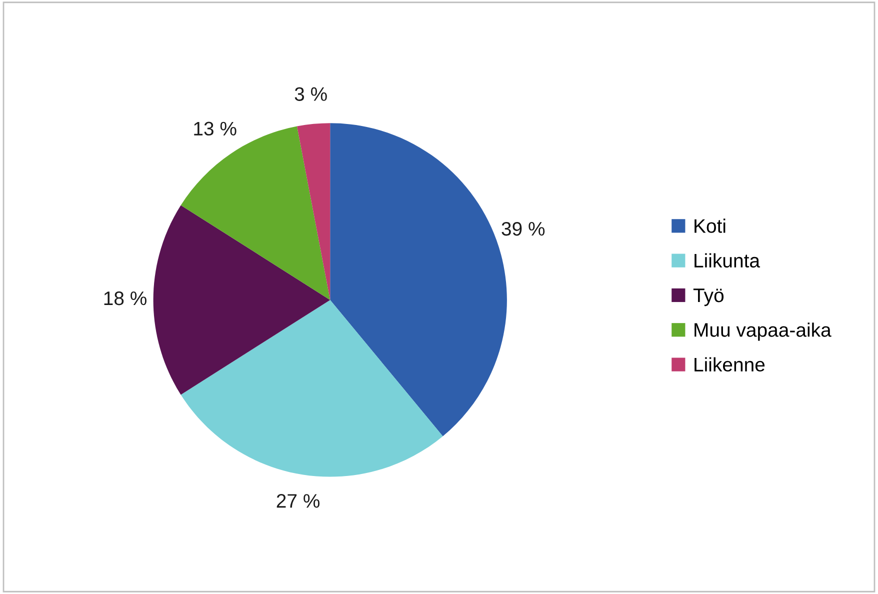  Describe the element at coordinates (523, 229) in the screenshot. I see `data-label: 39 %` at that location.